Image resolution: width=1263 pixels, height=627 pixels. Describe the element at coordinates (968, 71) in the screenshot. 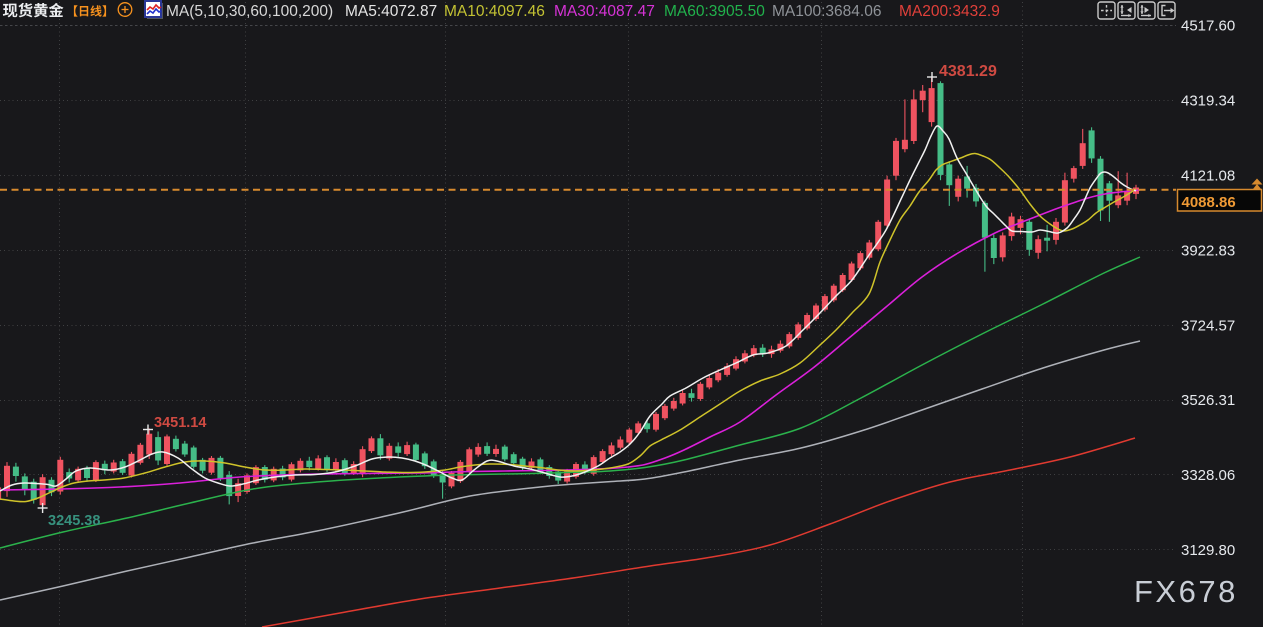

I see `svg-text: 4381.29` at that location.